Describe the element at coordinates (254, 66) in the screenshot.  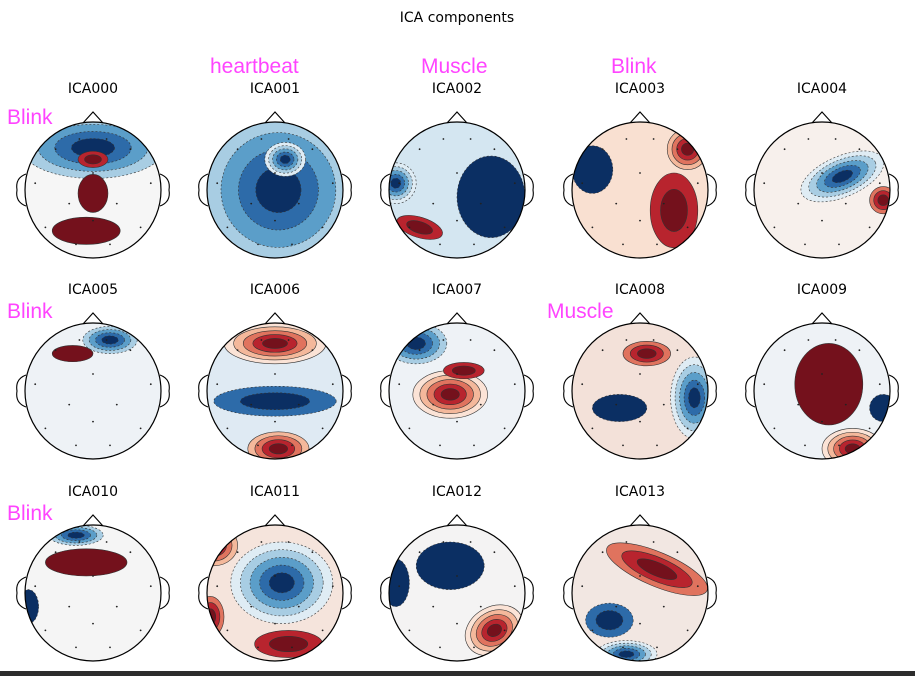
I see `component-annotation: heartbeat` at that location.